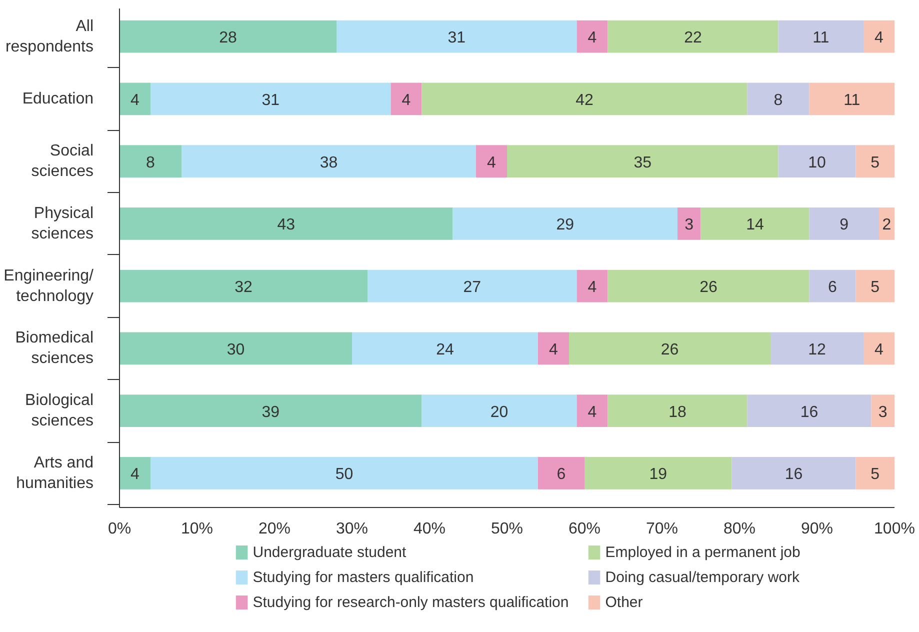 This screenshot has width=919, height=632. What do you see at coordinates (817, 529) in the screenshot?
I see `x-tick-label: 90%` at bounding box center [817, 529].